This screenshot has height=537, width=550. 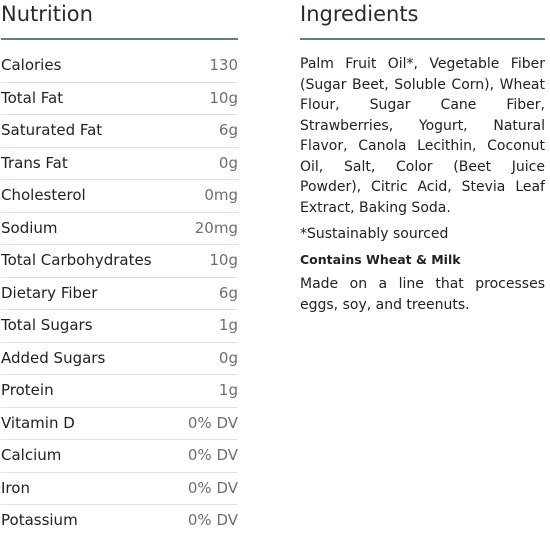 What do you see at coordinates (31, 65) in the screenshot?
I see `nutrition-label: Calories` at bounding box center [31, 65].